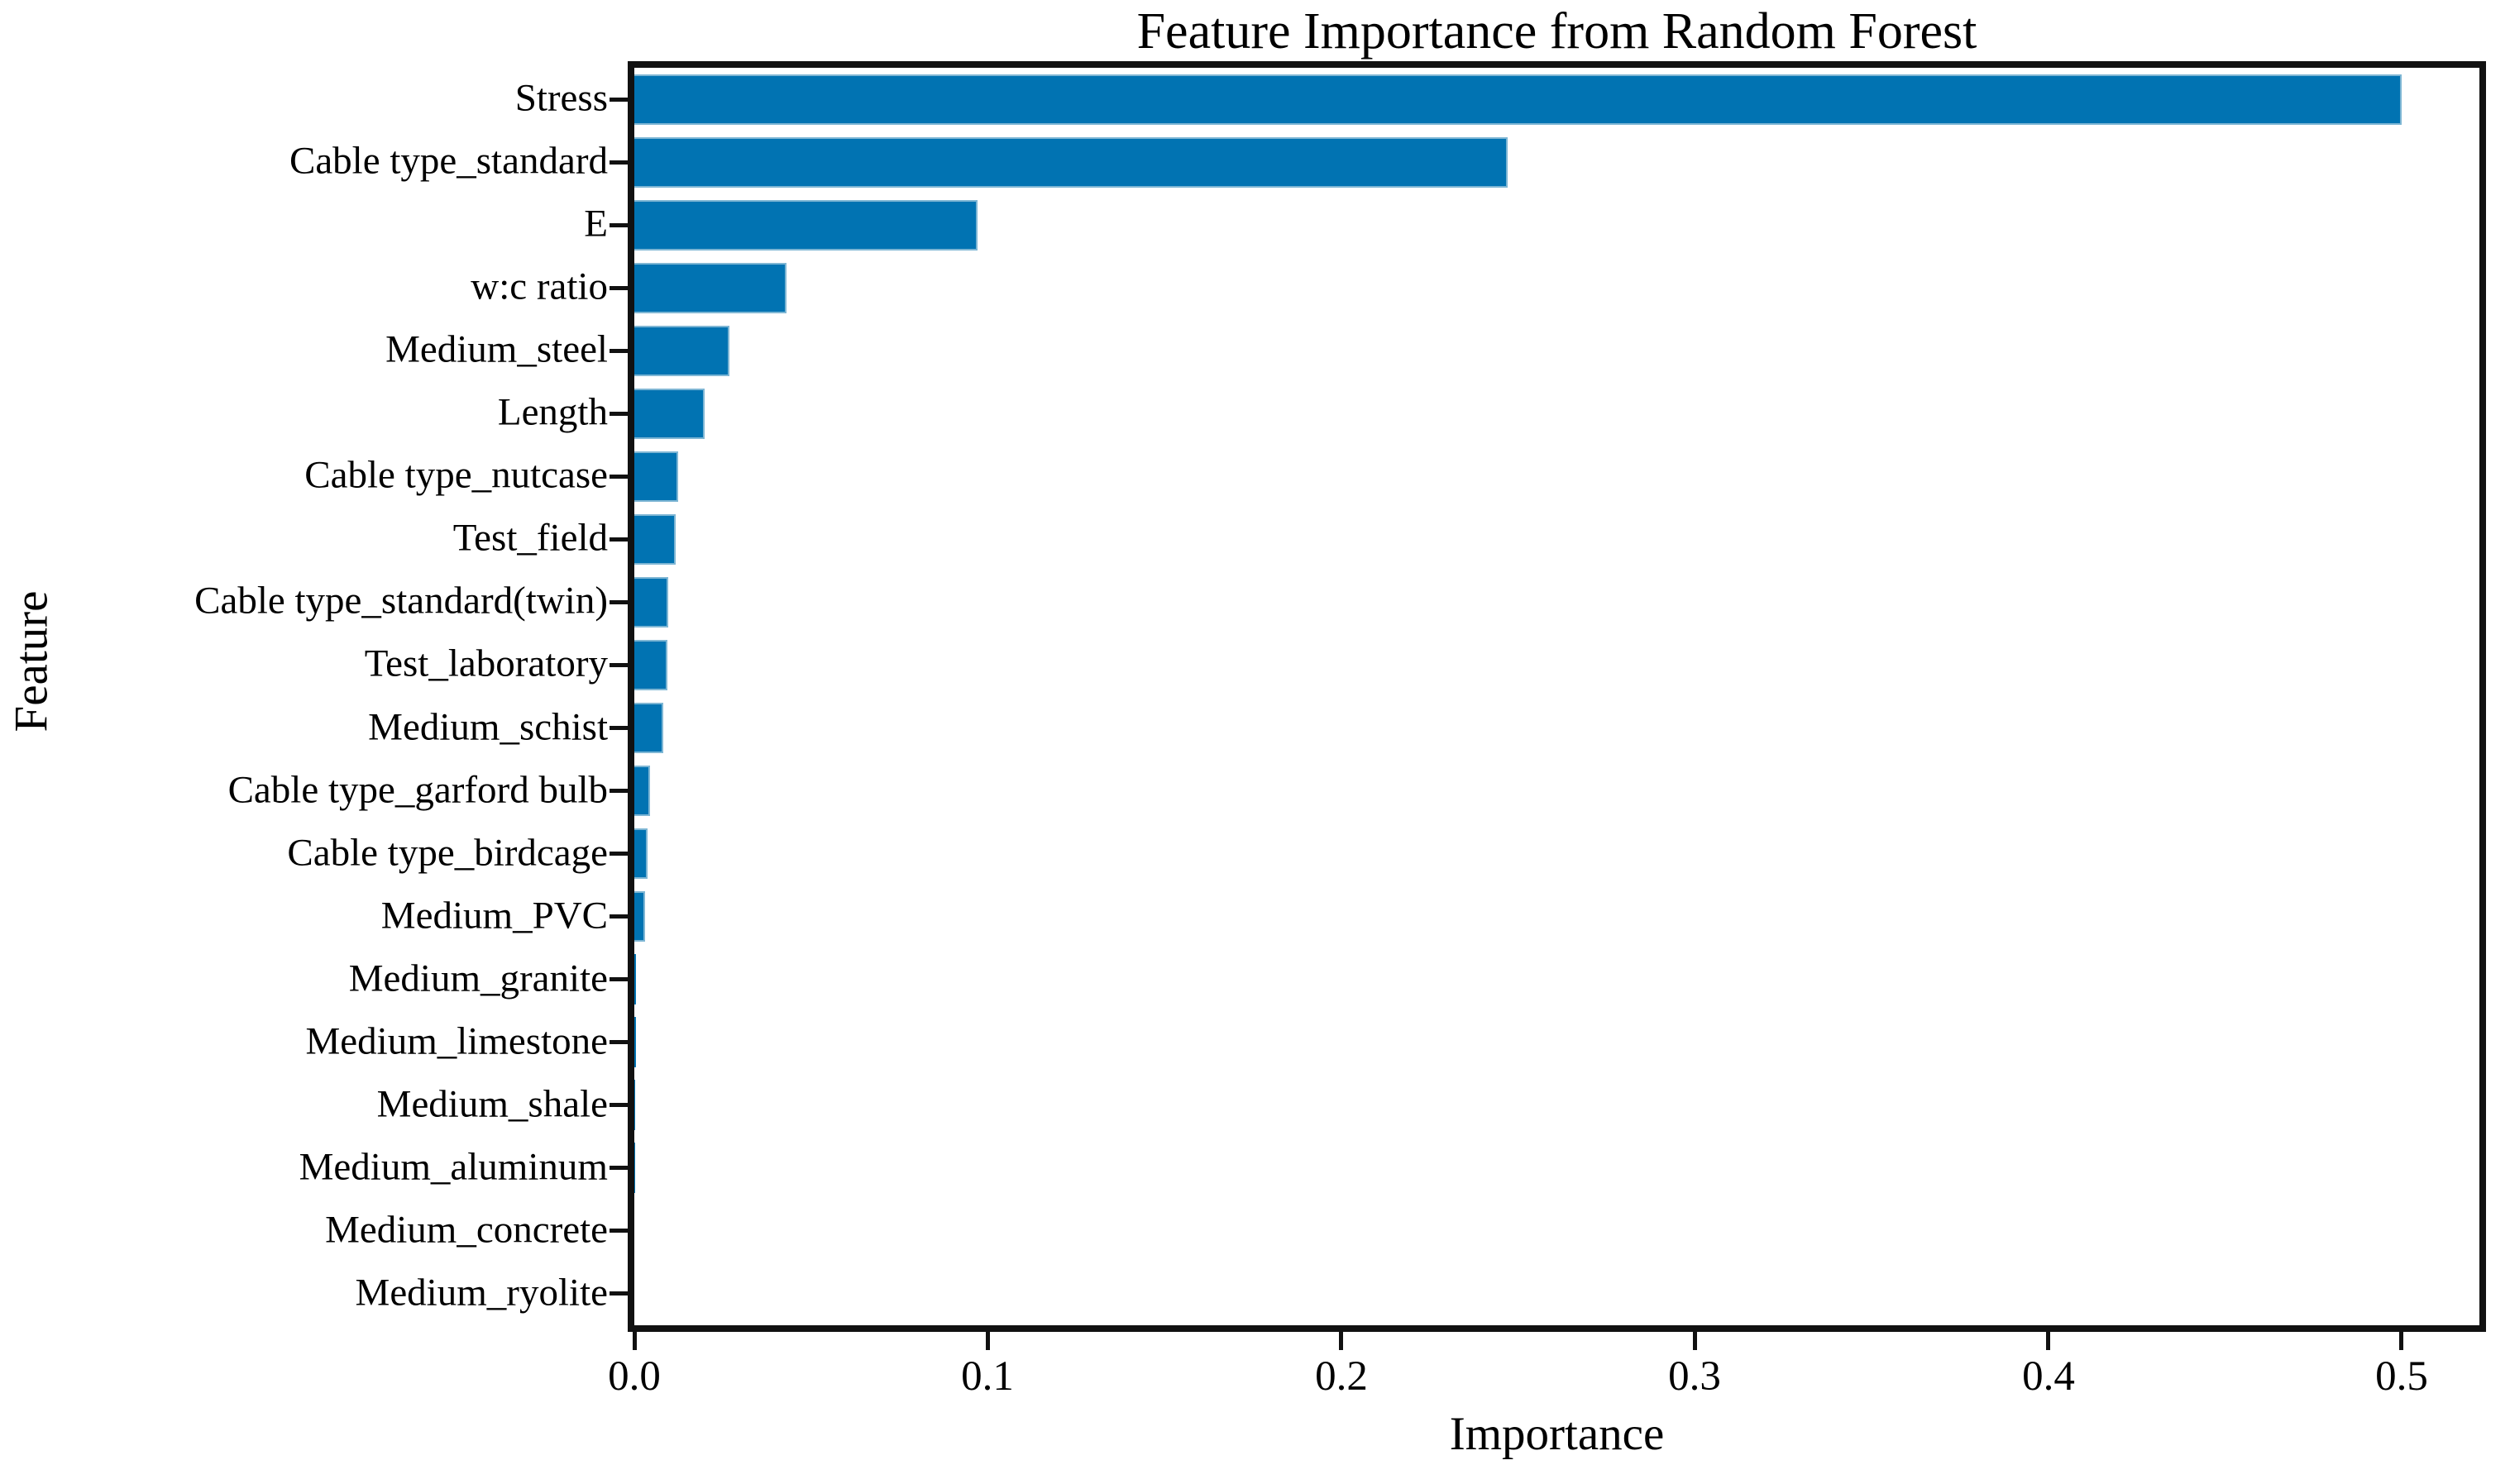 This screenshot has width=2510, height=1484. What do you see at coordinates (710, 288) in the screenshot?
I see `bar-w-c-ratio` at bounding box center [710, 288].